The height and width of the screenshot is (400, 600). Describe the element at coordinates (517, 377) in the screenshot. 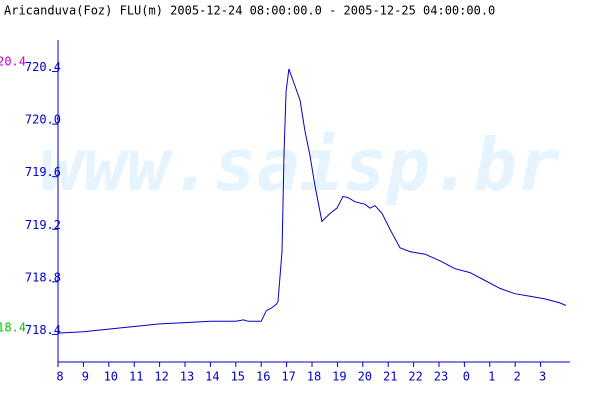

I see `x-tick-label: 2` at that location.